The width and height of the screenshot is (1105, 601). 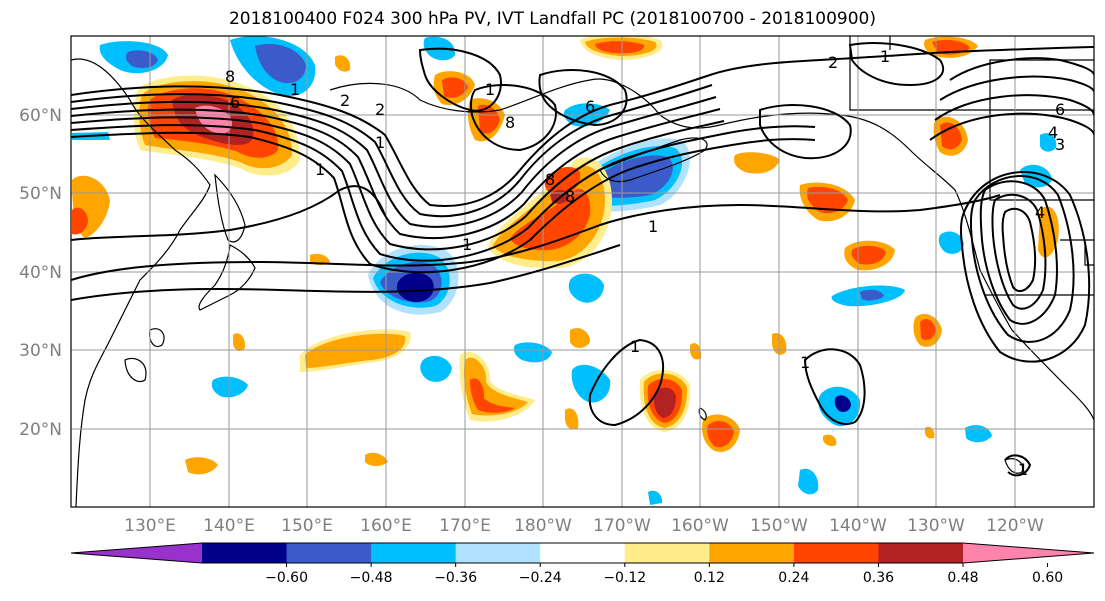 What do you see at coordinates (858, 526) in the screenshot?
I see `lon-label: 140°W` at bounding box center [858, 526].